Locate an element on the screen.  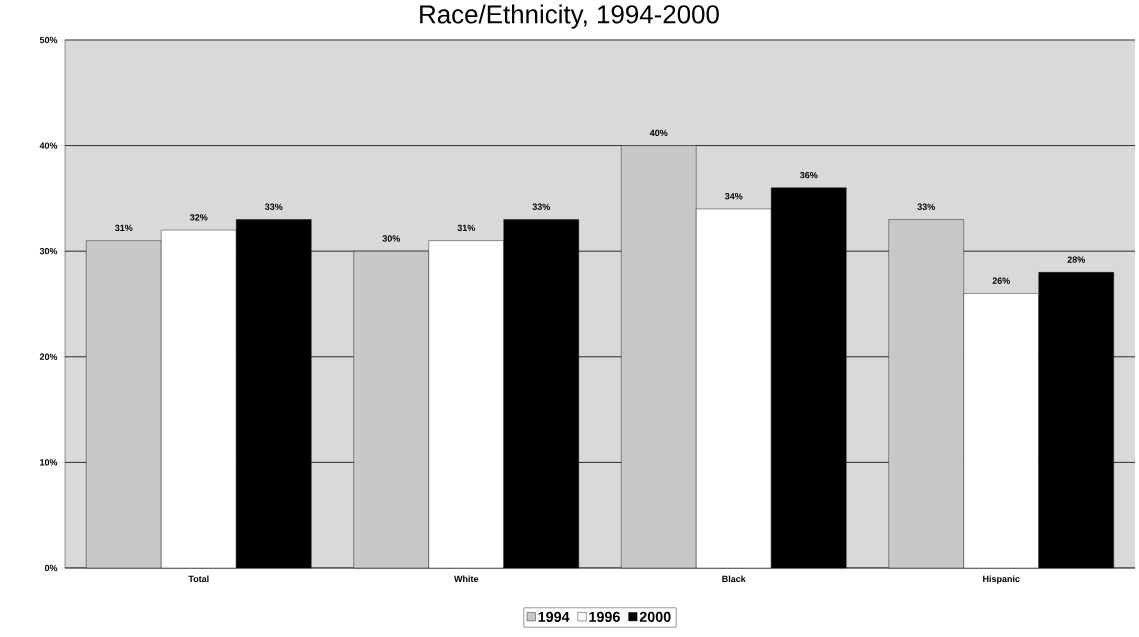
y-tick-label: 10% is located at coordinates (49, 462).